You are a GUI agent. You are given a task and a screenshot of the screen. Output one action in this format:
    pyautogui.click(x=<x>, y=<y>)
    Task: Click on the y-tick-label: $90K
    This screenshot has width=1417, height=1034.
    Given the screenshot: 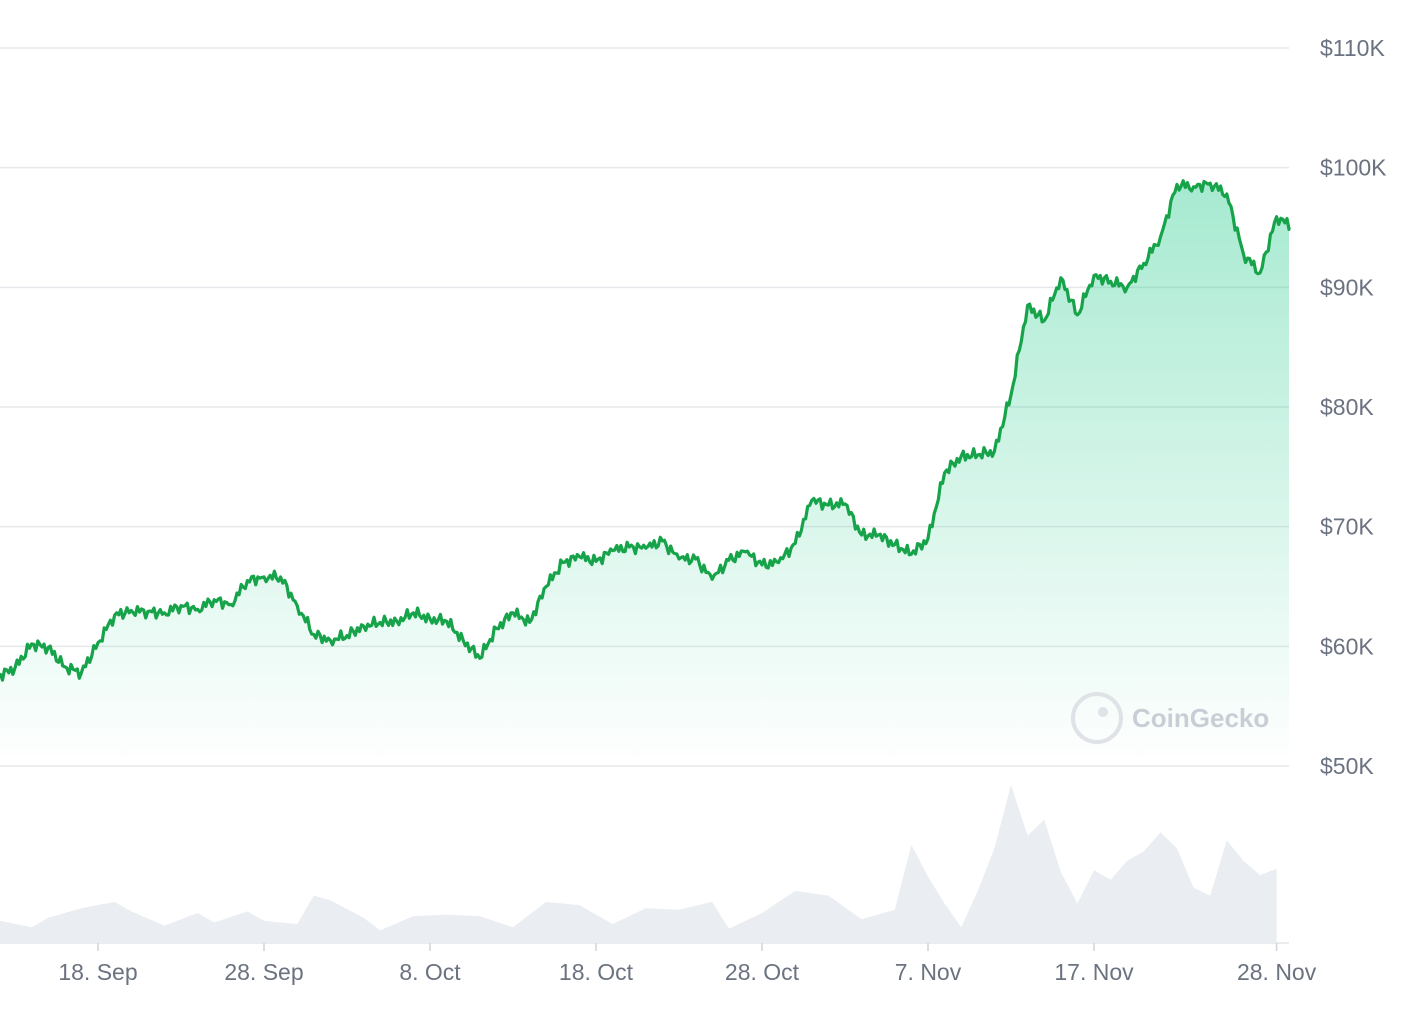 What is the action you would take?
    pyautogui.click(x=1347, y=287)
    